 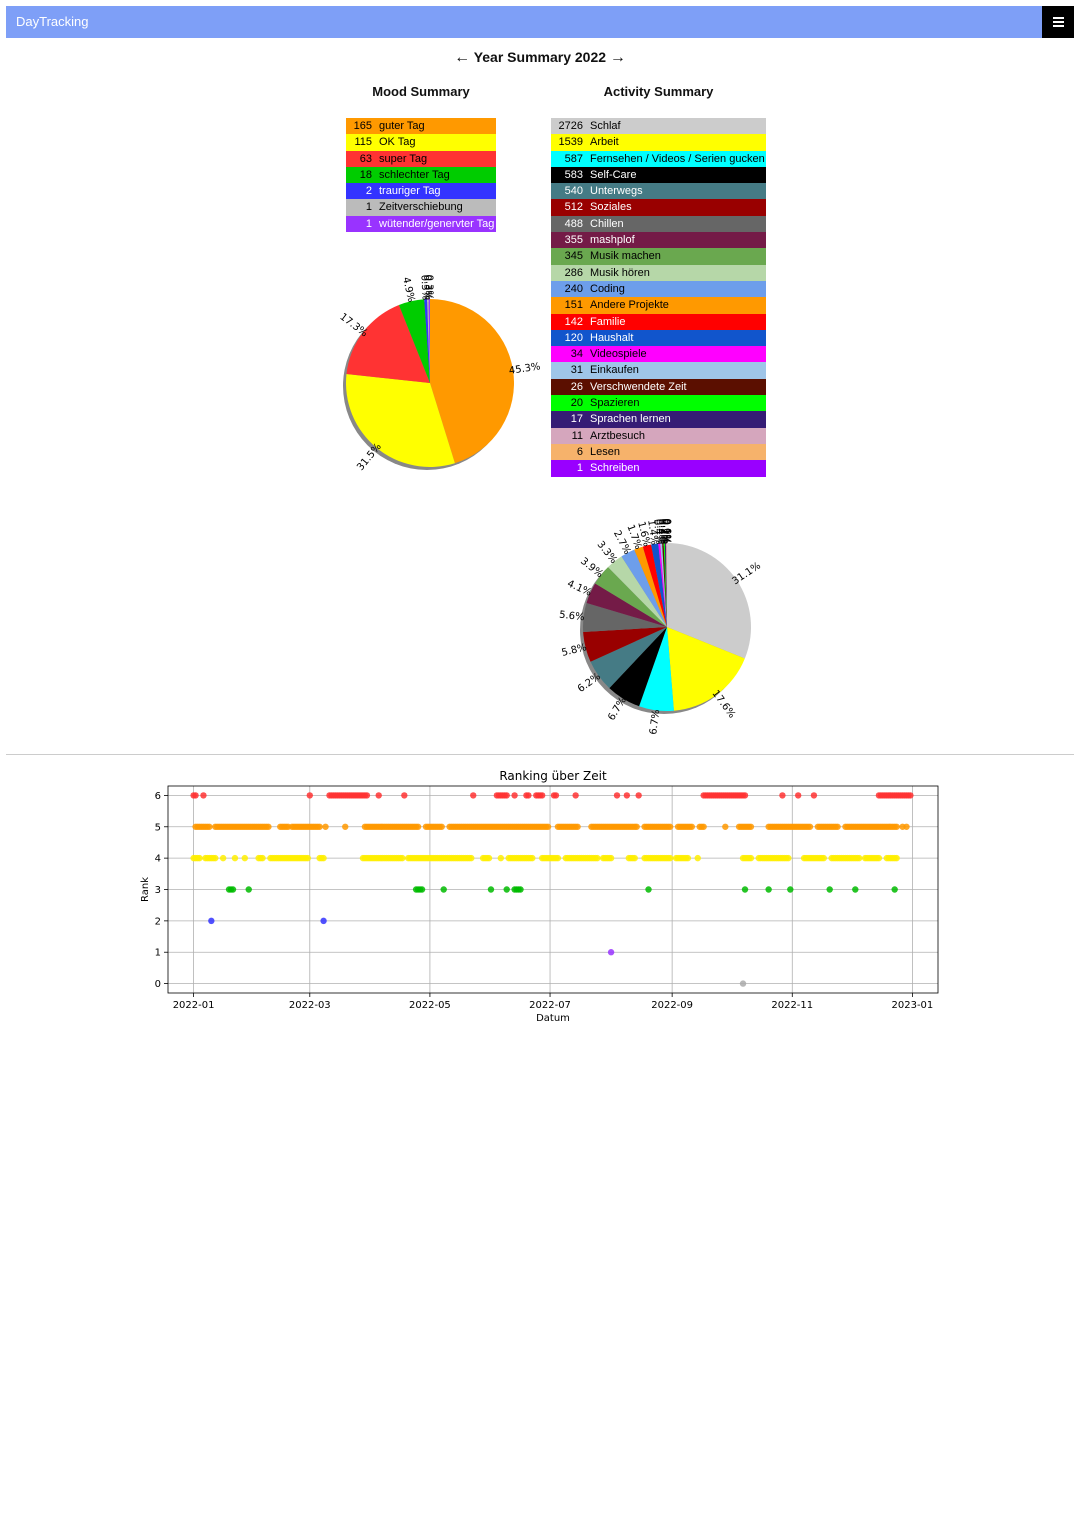 I want to click on pie-label: 3.9%, so click(x=591, y=568).